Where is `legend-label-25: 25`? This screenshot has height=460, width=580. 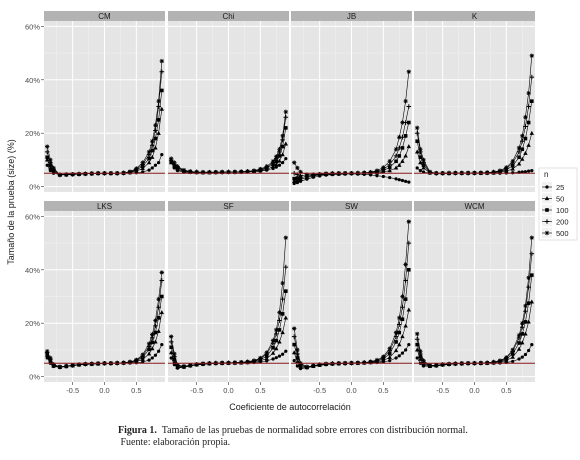
legend-label-25: 25 is located at coordinates (560, 187).